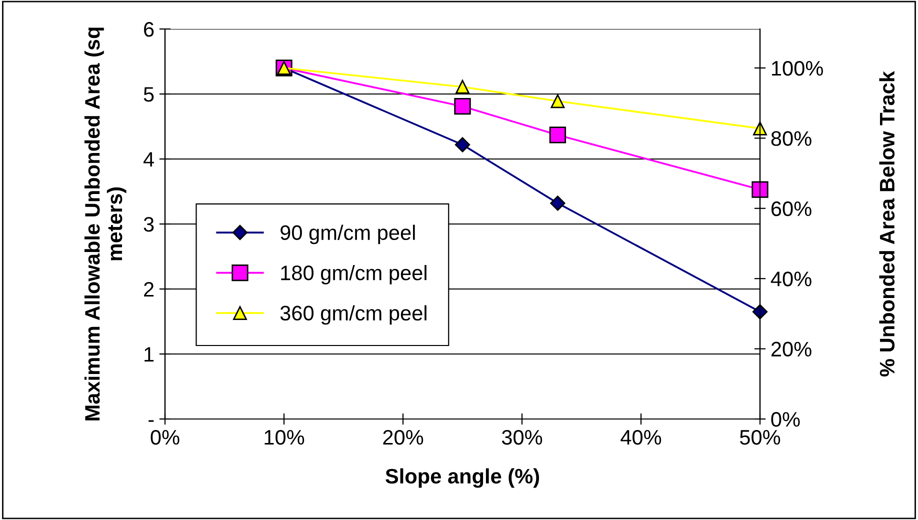 This screenshot has width=918, height=520. What do you see at coordinates (347, 234) in the screenshot?
I see `legend-label: 90 gm/cm peel` at bounding box center [347, 234].